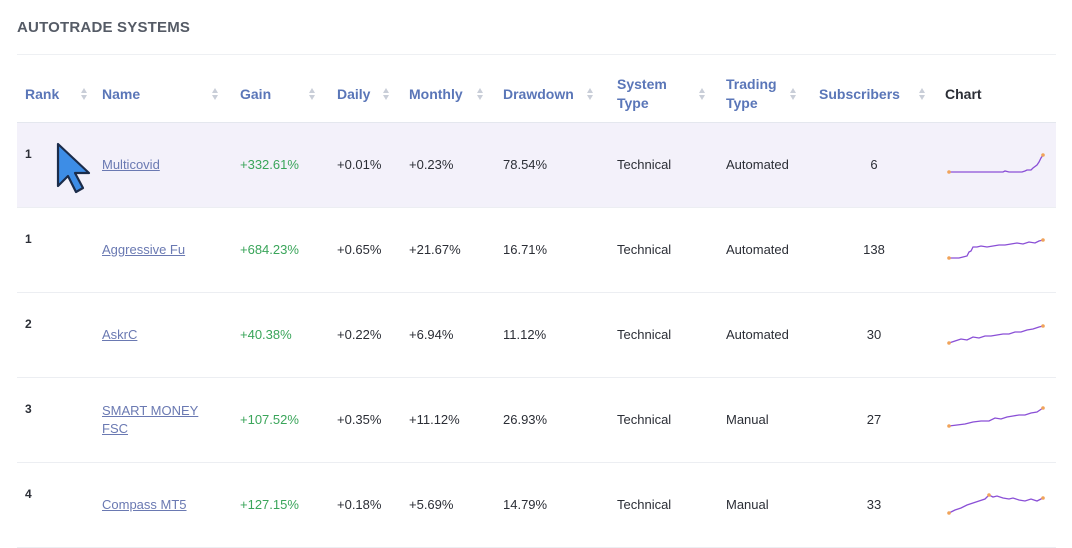 The image size is (1072, 548). I want to click on monthly-cell: +21.67%, so click(448, 250).